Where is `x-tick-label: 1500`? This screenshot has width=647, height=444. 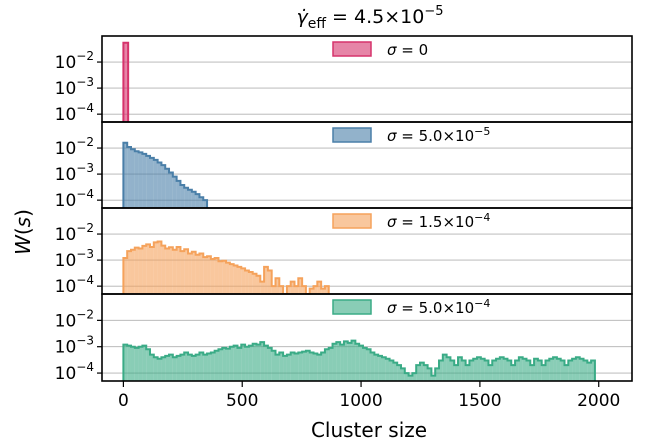
x-tick-label: 1500 is located at coordinates (479, 401).